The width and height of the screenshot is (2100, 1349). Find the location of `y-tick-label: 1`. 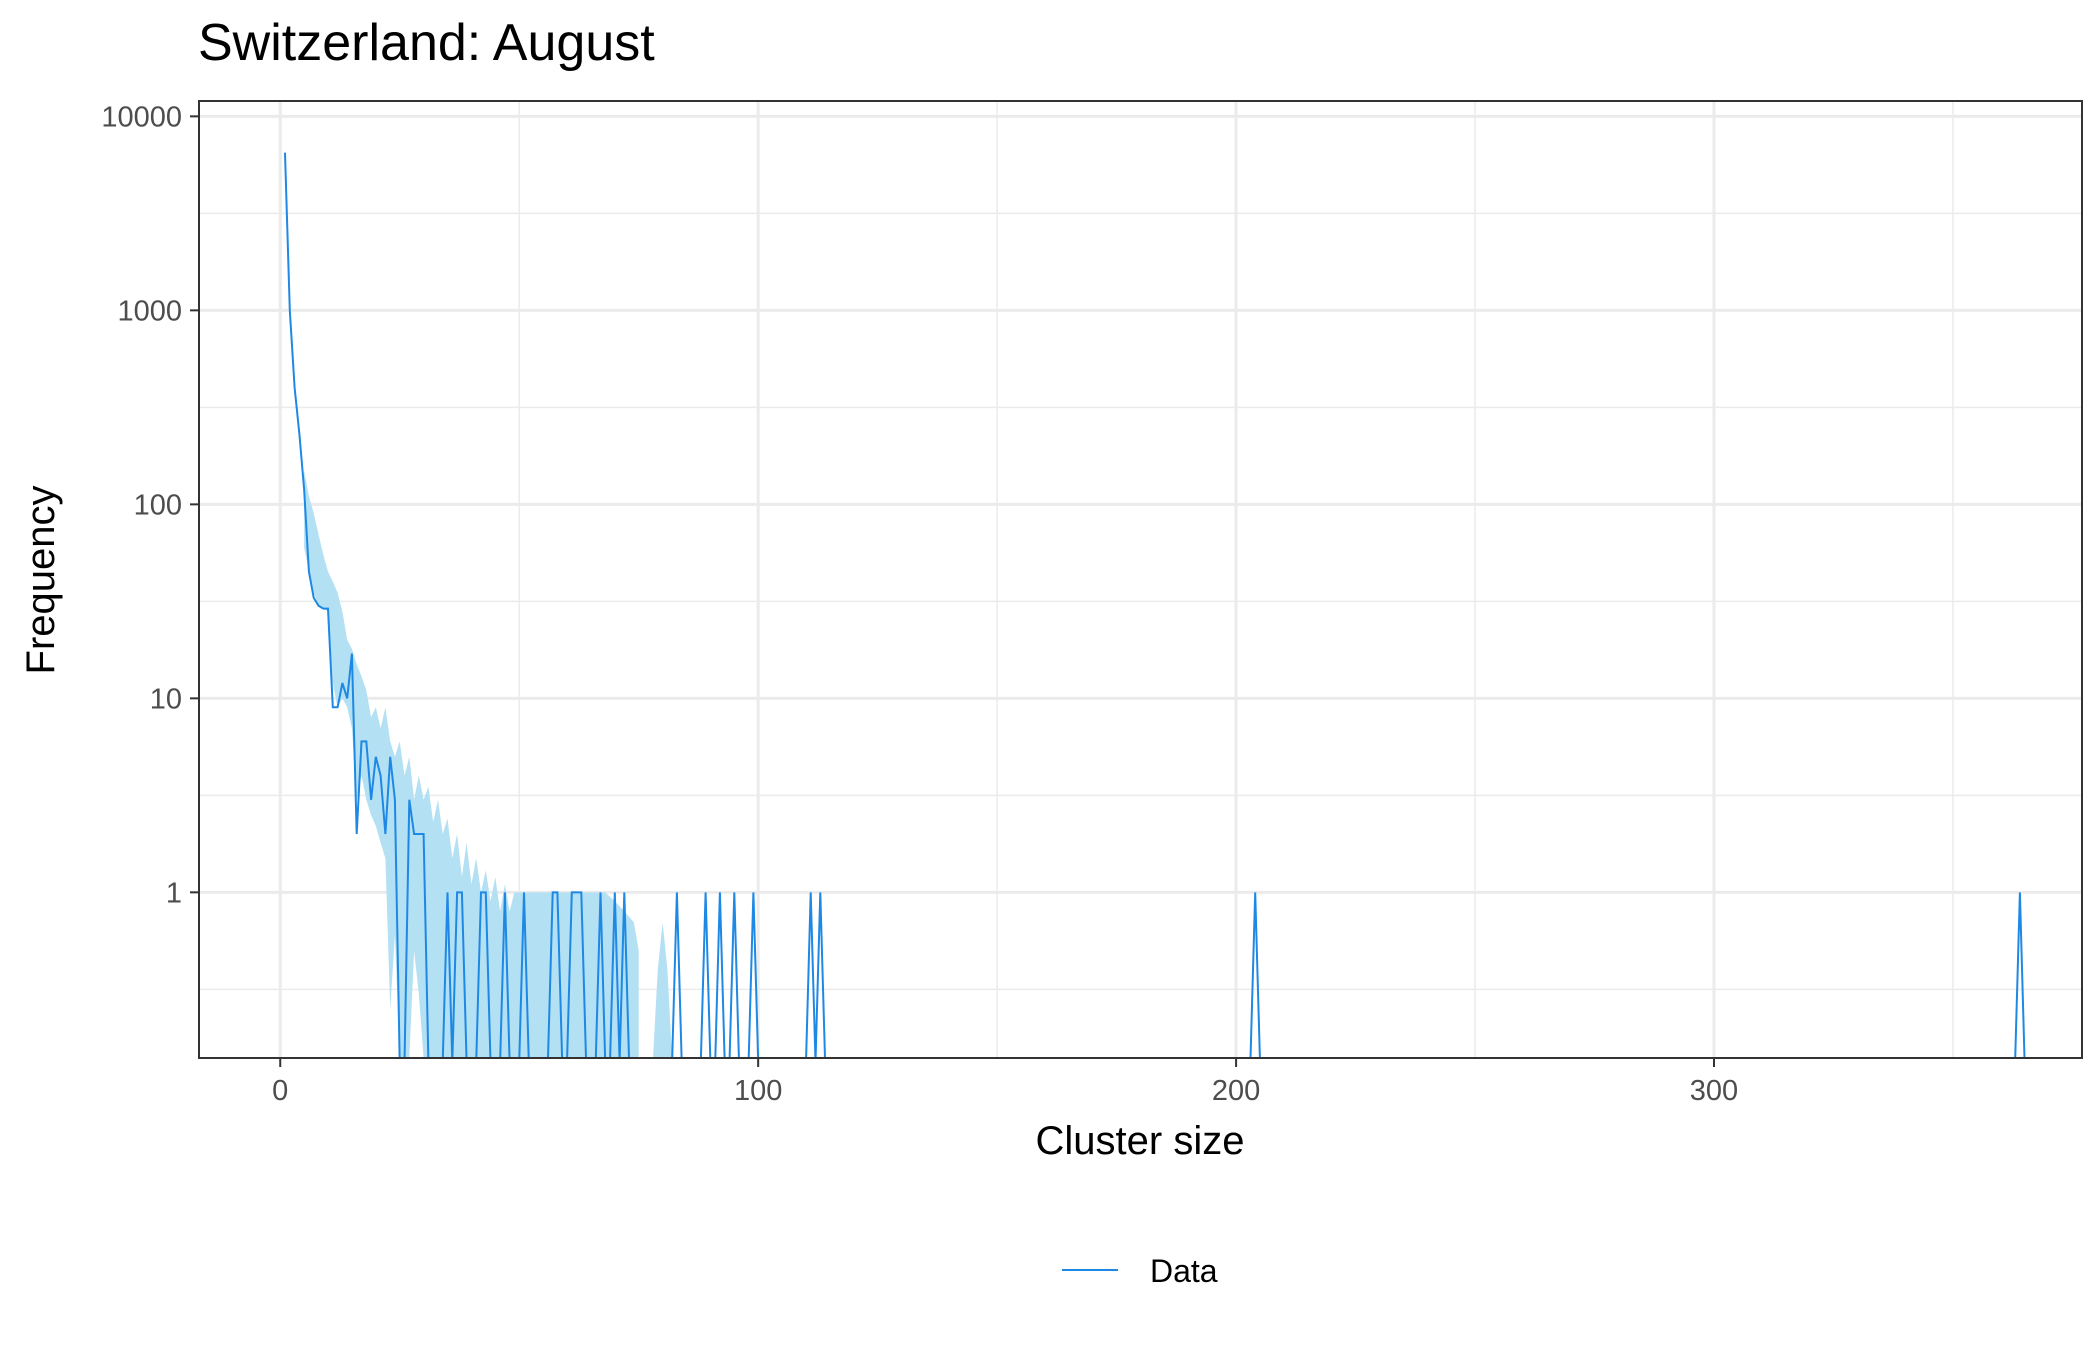

y-tick-label: 1 is located at coordinates (174, 893).